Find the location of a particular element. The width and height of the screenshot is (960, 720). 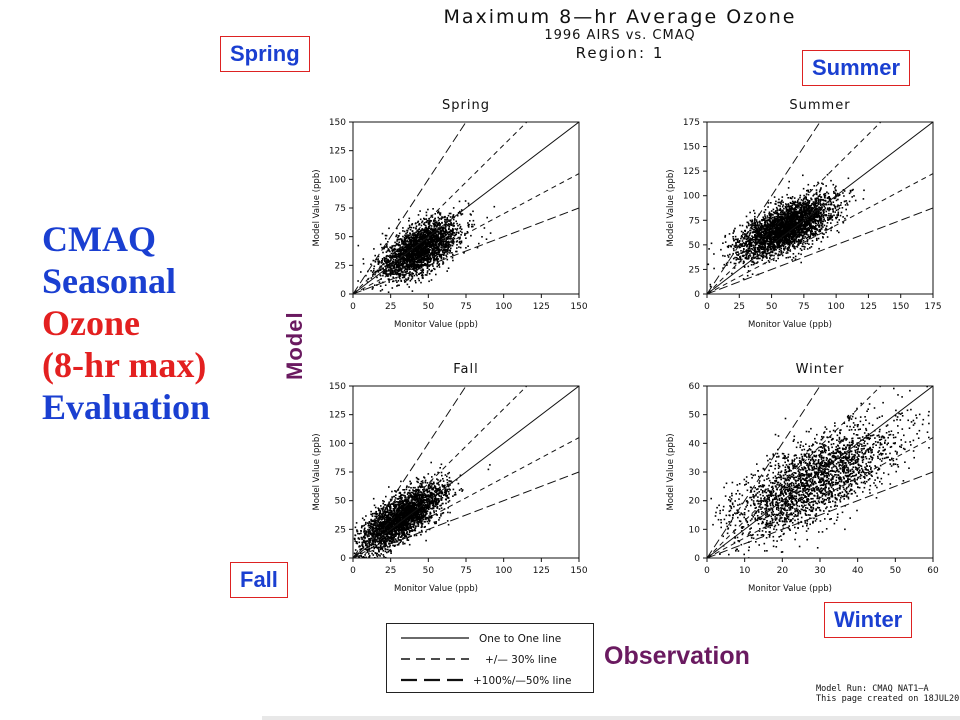

x-tick-label: 50 is located at coordinates (429, 307).